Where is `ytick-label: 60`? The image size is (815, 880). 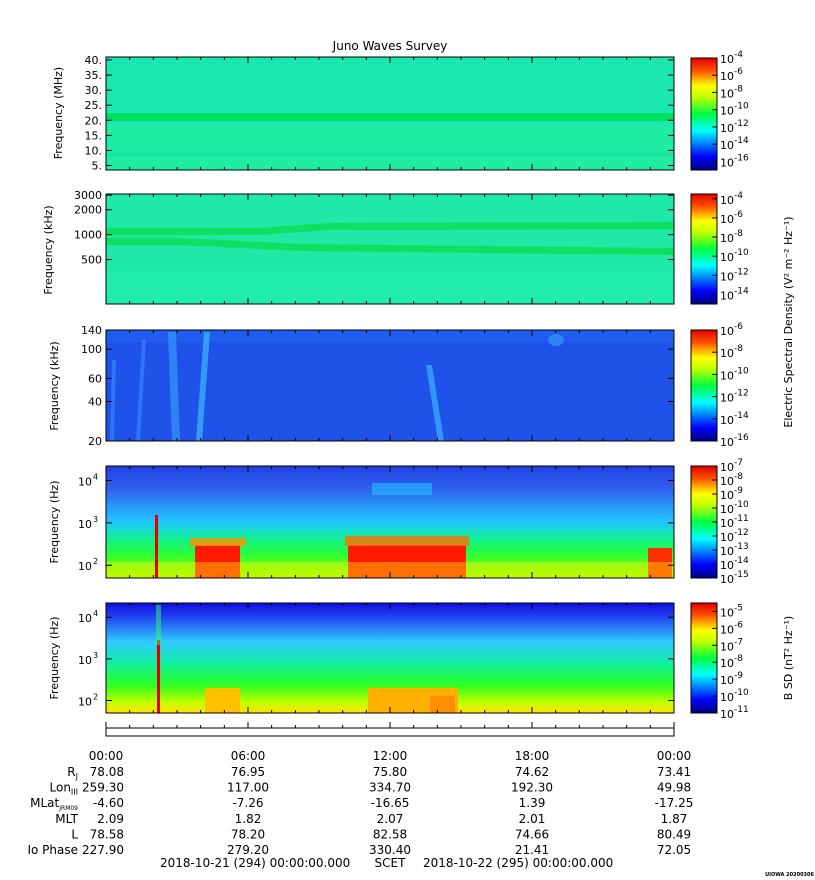
ytick-label: 60 is located at coordinates (95, 378).